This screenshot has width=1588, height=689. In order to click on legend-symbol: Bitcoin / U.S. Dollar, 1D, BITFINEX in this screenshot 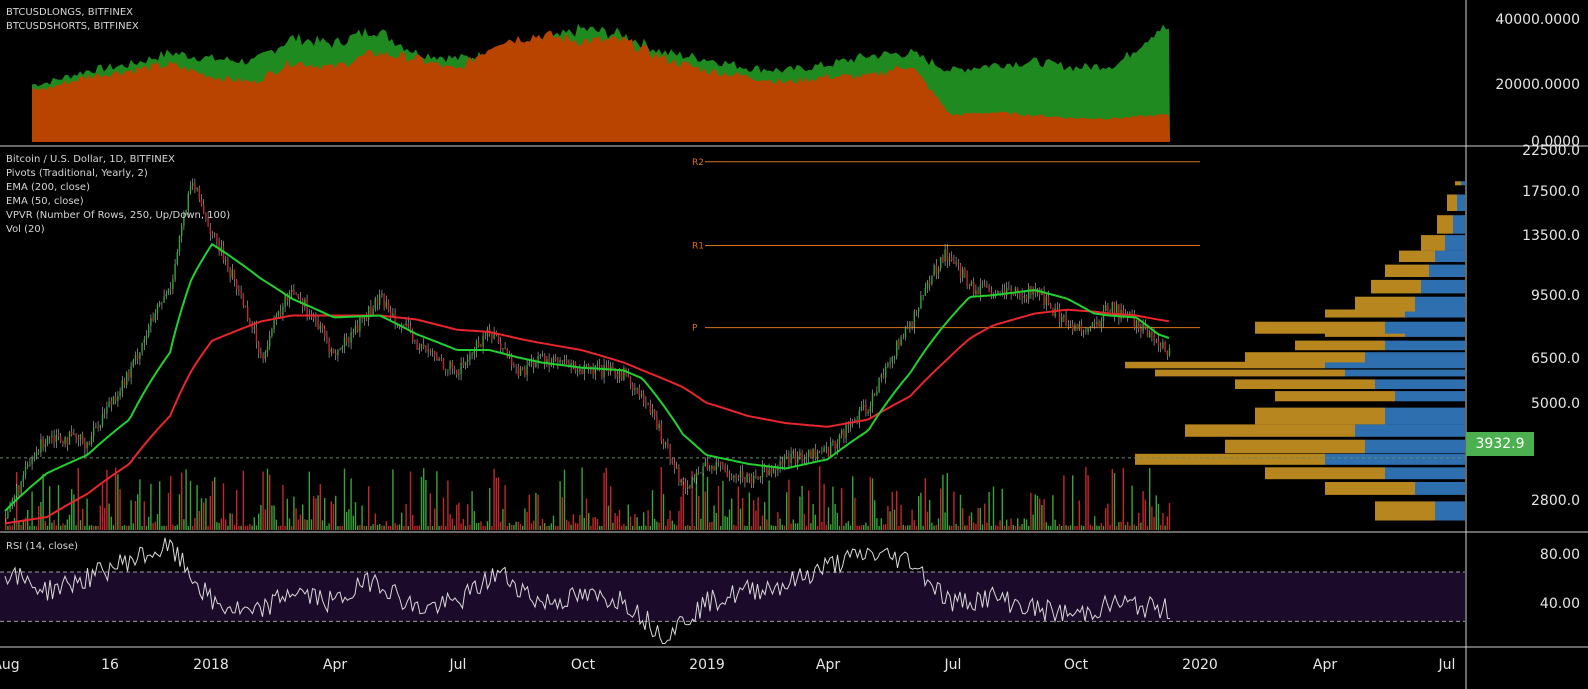, I will do `click(90, 159)`.